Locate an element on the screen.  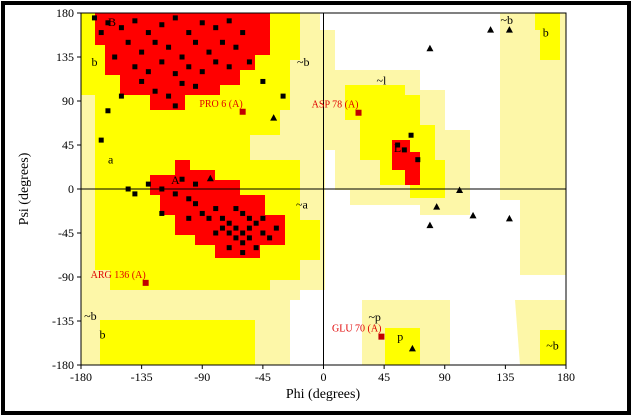
x-tick-label: 180 is located at coordinates (566, 377).